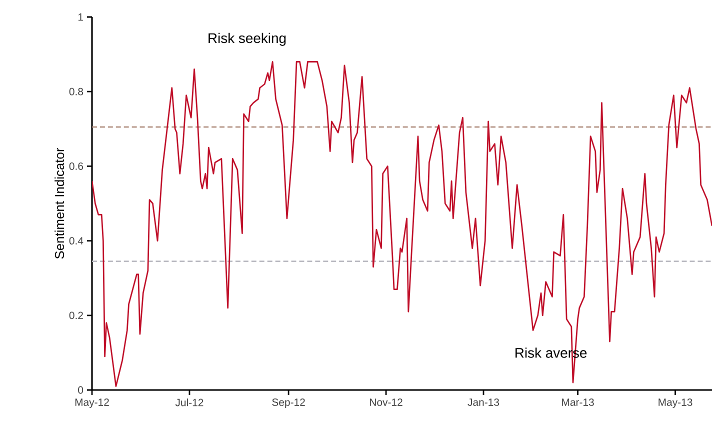  Describe the element at coordinates (76, 166) in the screenshot. I see `y-tick-label: 0.6` at that location.